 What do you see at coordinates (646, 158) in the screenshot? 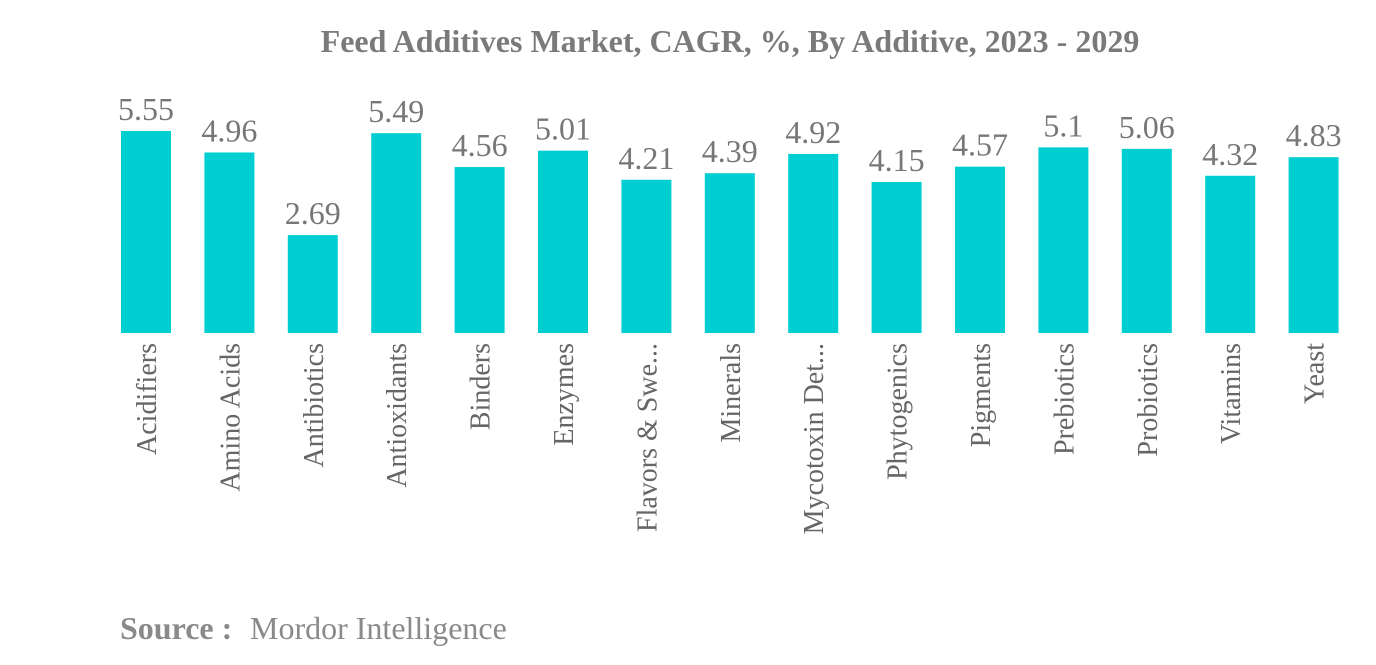
I see `data-label: 4.21` at bounding box center [646, 158].